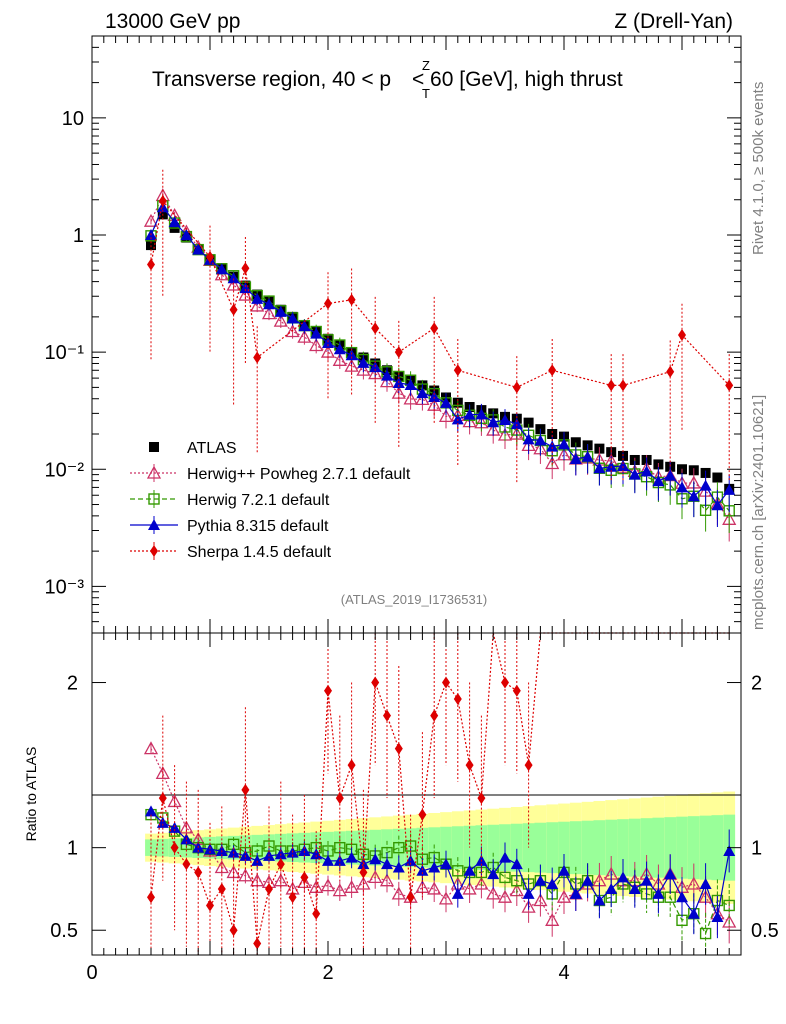  I want to click on legend-marker, so click(154, 472).